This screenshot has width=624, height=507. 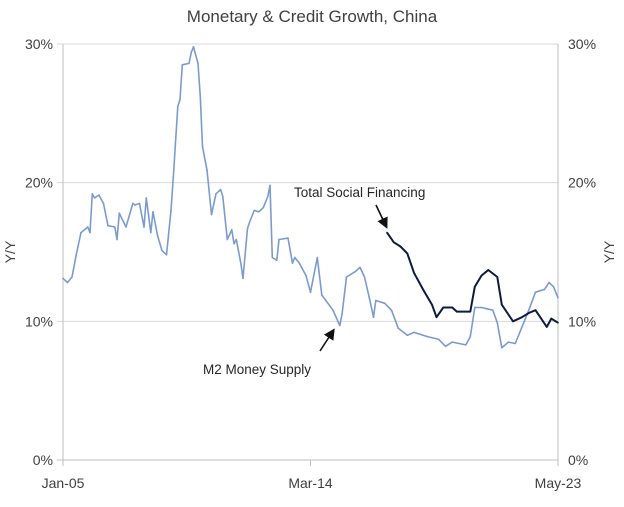 What do you see at coordinates (312, 16) in the screenshot?
I see `chart-title: Monetary & Credit Growth, China` at bounding box center [312, 16].